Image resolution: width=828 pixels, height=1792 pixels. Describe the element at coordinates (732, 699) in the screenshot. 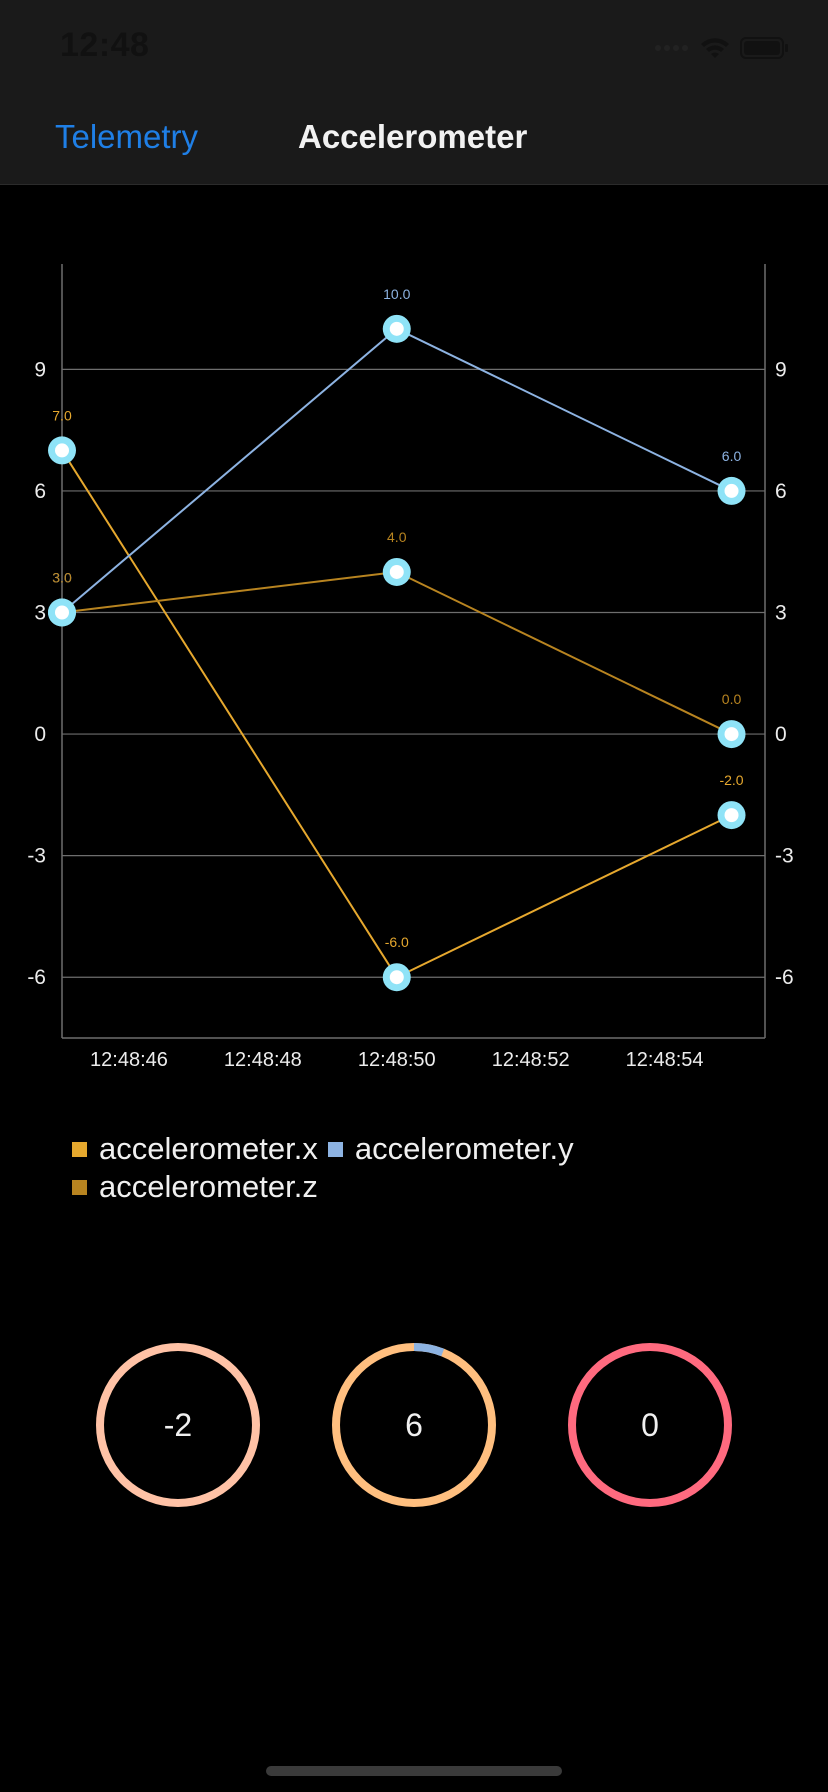

I see `data-label: 0.0` at that location.